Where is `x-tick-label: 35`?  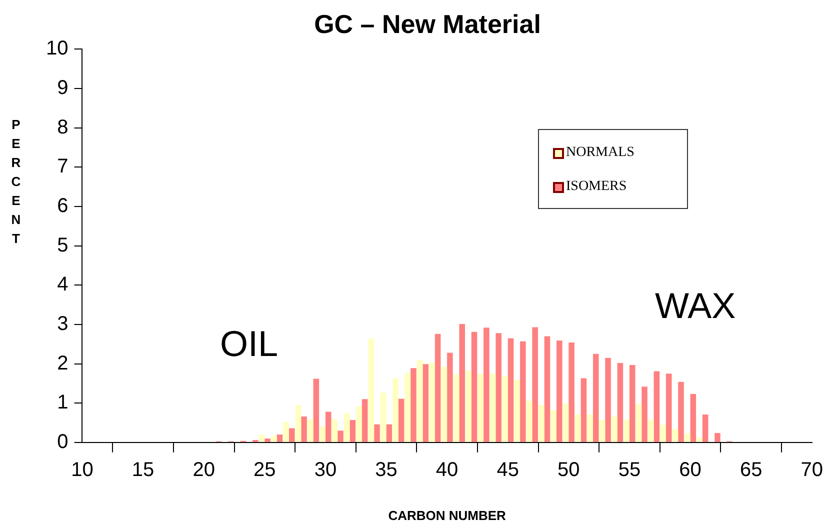 x-tick-label: 35 is located at coordinates (386, 469).